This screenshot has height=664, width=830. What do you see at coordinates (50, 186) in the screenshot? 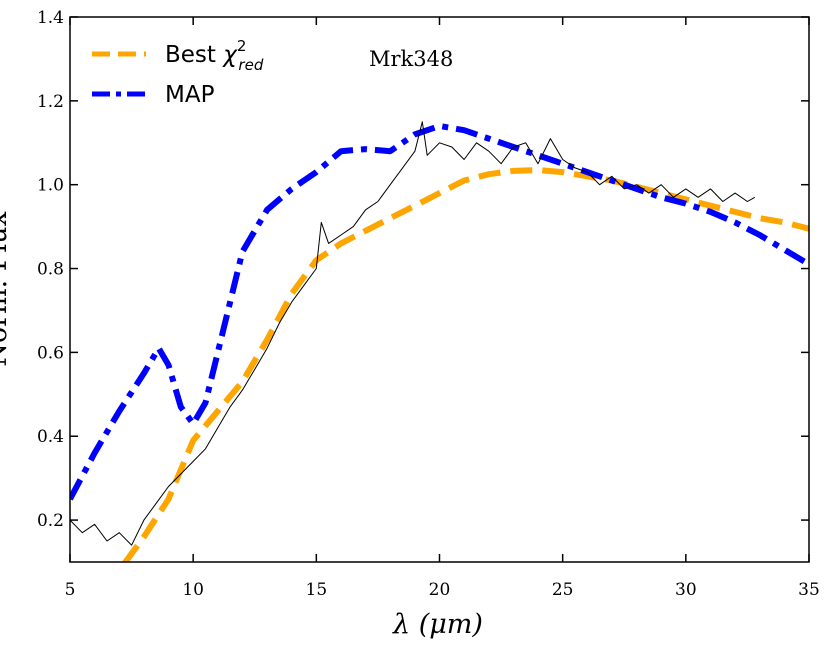
I see `y-tick-label: 1.0` at bounding box center [50, 186].